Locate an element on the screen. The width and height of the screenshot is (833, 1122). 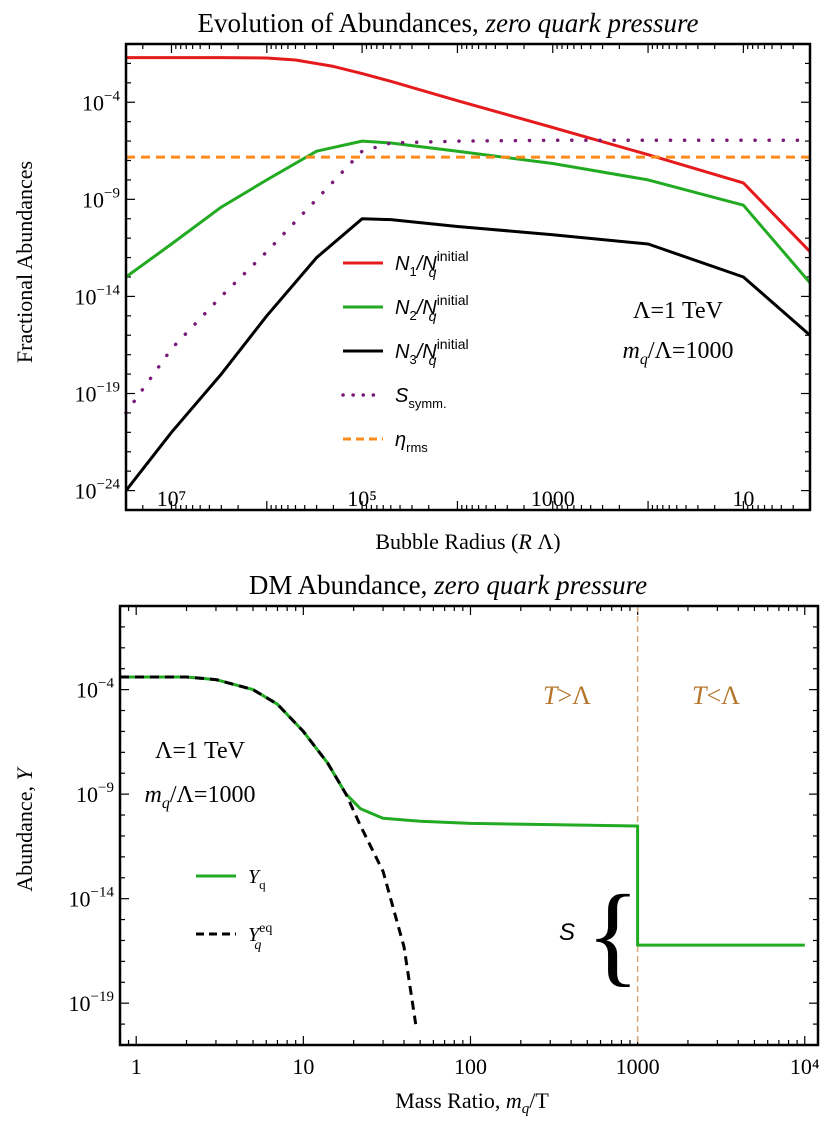
x-tick-label: 10⁷ is located at coordinates (172, 498).